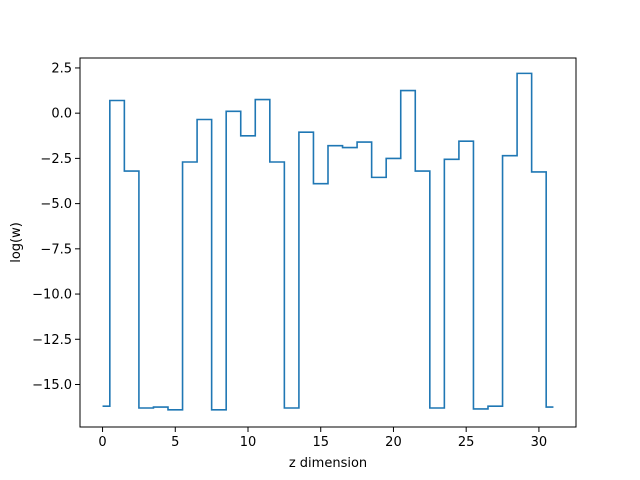 The width and height of the screenshot is (640, 480). Describe the element at coordinates (61, 68) in the screenshot. I see `y-tick-label: 2.5` at that location.